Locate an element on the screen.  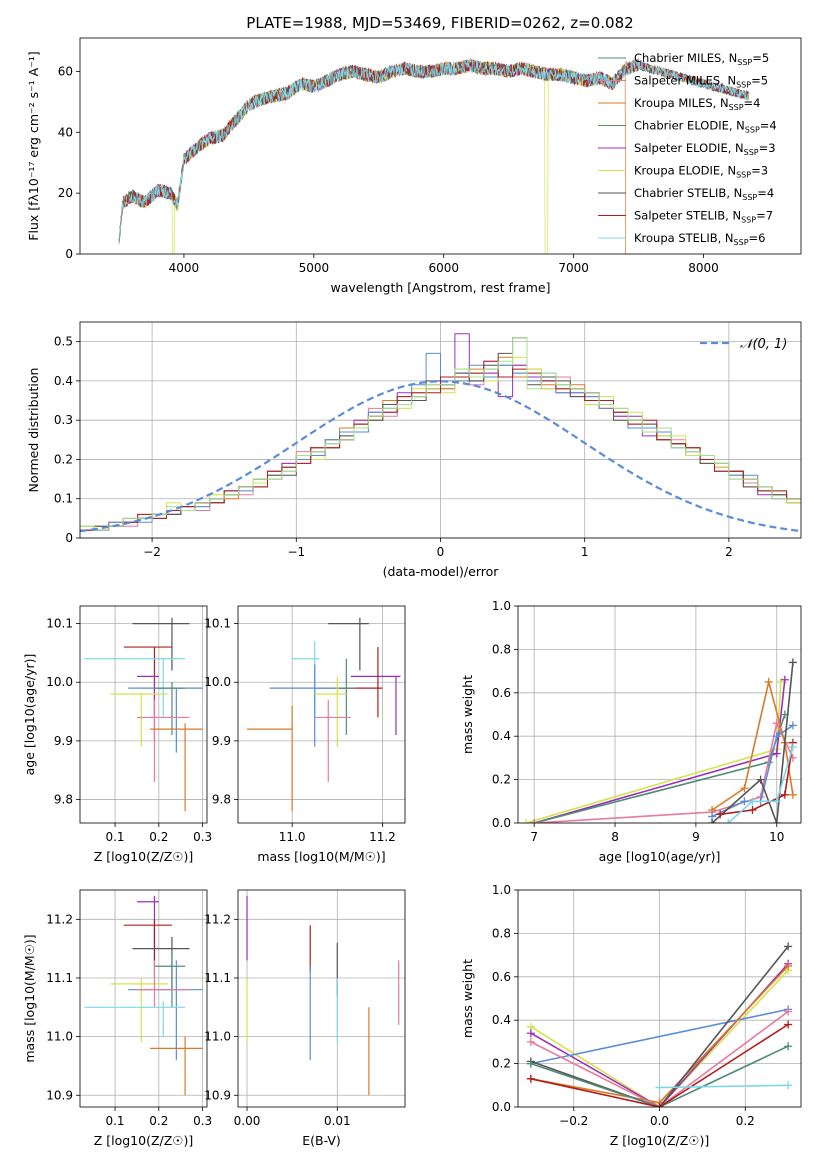
y-tick-label: 10.9 is located at coordinates (59, 1095).